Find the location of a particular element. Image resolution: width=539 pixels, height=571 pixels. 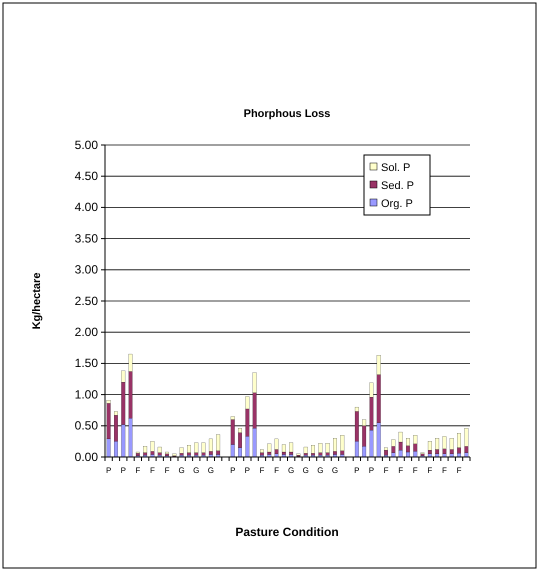

y-tick-label: 2.00 is located at coordinates (86, 332).